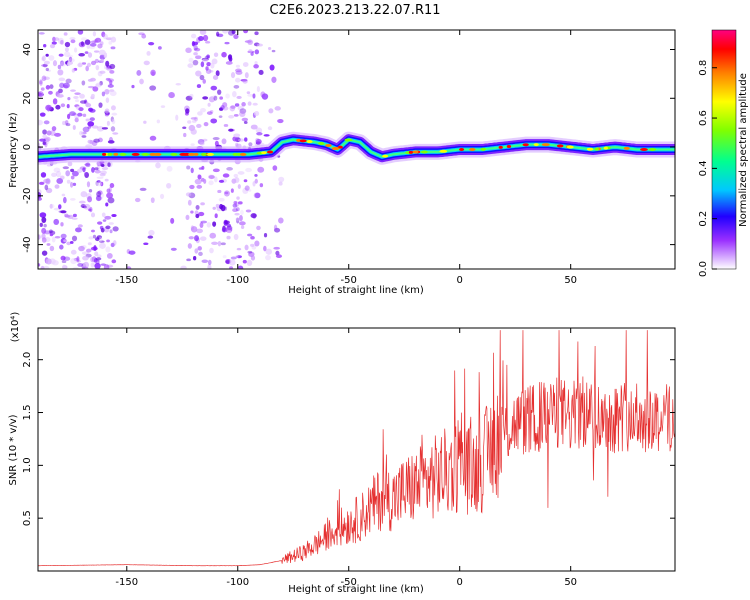 This screenshot has height=600, width=750. What do you see at coordinates (743, 150) in the screenshot?
I see `colorbar-label: Normalized spectral amplitude` at bounding box center [743, 150].